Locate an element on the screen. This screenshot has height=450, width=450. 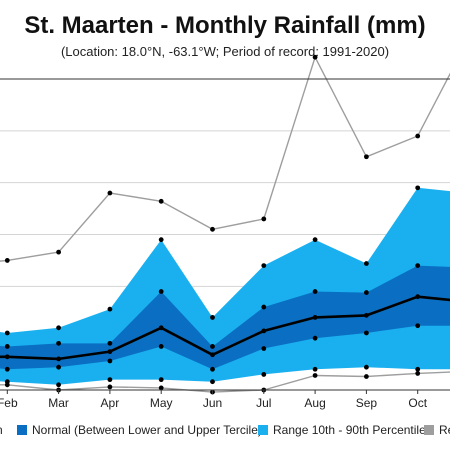
p90-point-mar is located at coordinates (58, 328).